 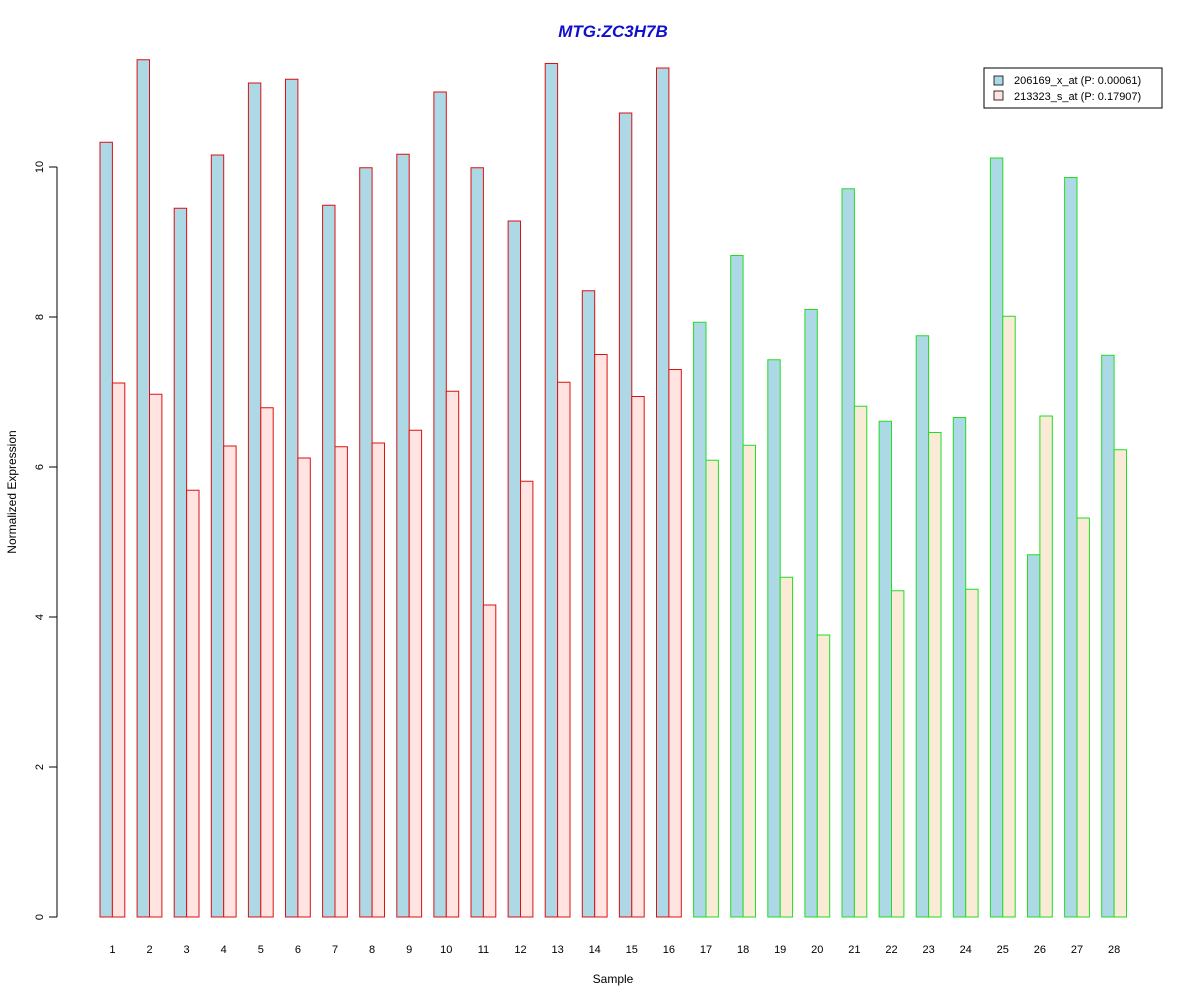 What do you see at coordinates (224, 950) in the screenshot?
I see `x-tick-label-4: 4` at bounding box center [224, 950].